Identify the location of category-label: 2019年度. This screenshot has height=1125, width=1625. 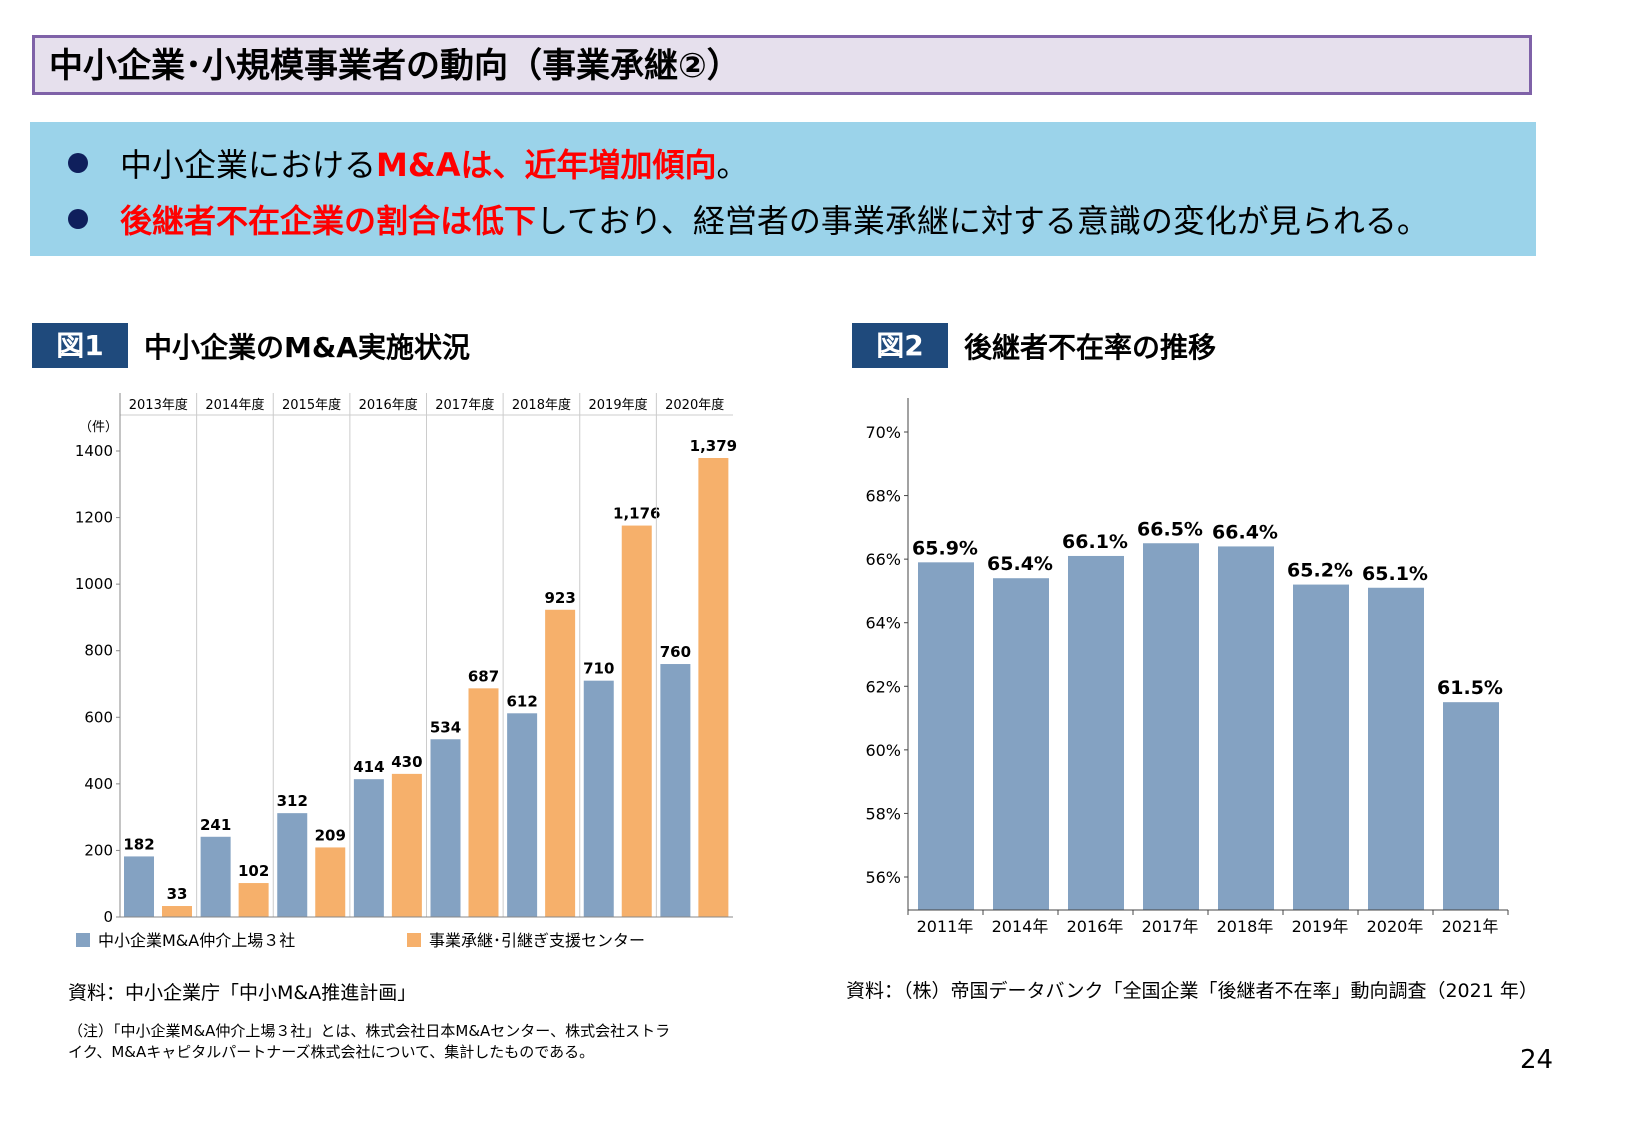
(618, 405).